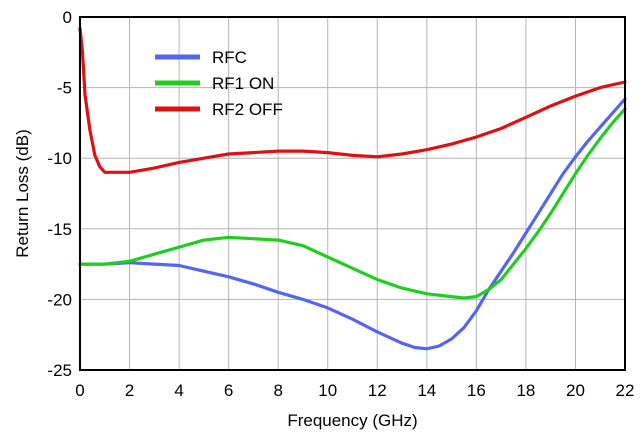 The height and width of the screenshot is (436, 642). What do you see at coordinates (247, 109) in the screenshot?
I see `legend-label: RF2 OFF` at bounding box center [247, 109].